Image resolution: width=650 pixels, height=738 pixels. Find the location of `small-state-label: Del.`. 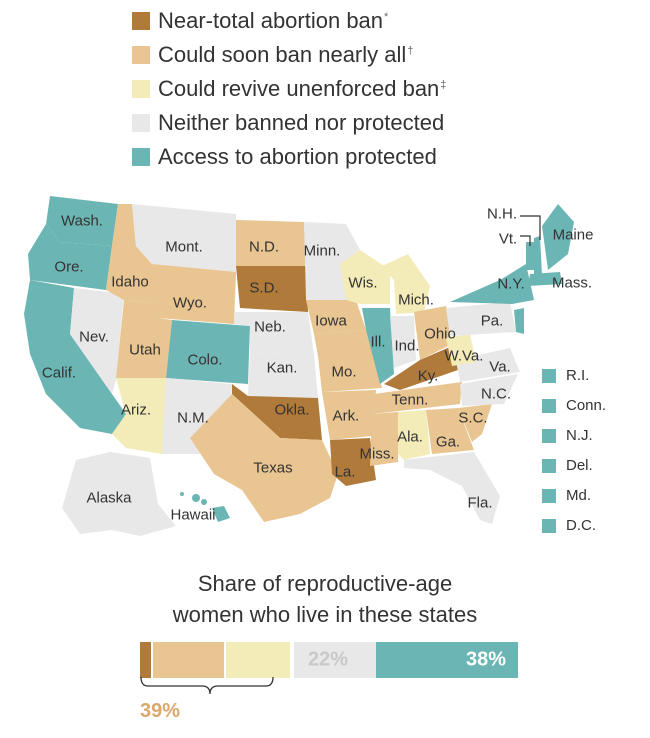

small-state-label: Del. is located at coordinates (579, 465).